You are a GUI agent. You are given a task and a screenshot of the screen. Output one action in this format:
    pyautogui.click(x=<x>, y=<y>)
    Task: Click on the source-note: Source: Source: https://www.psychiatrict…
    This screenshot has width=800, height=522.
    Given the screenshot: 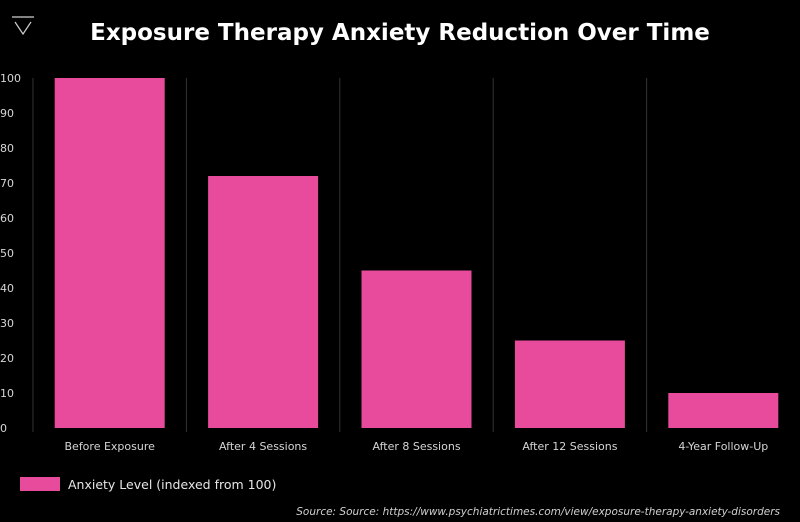 What is the action you would take?
    pyautogui.click(x=538, y=512)
    